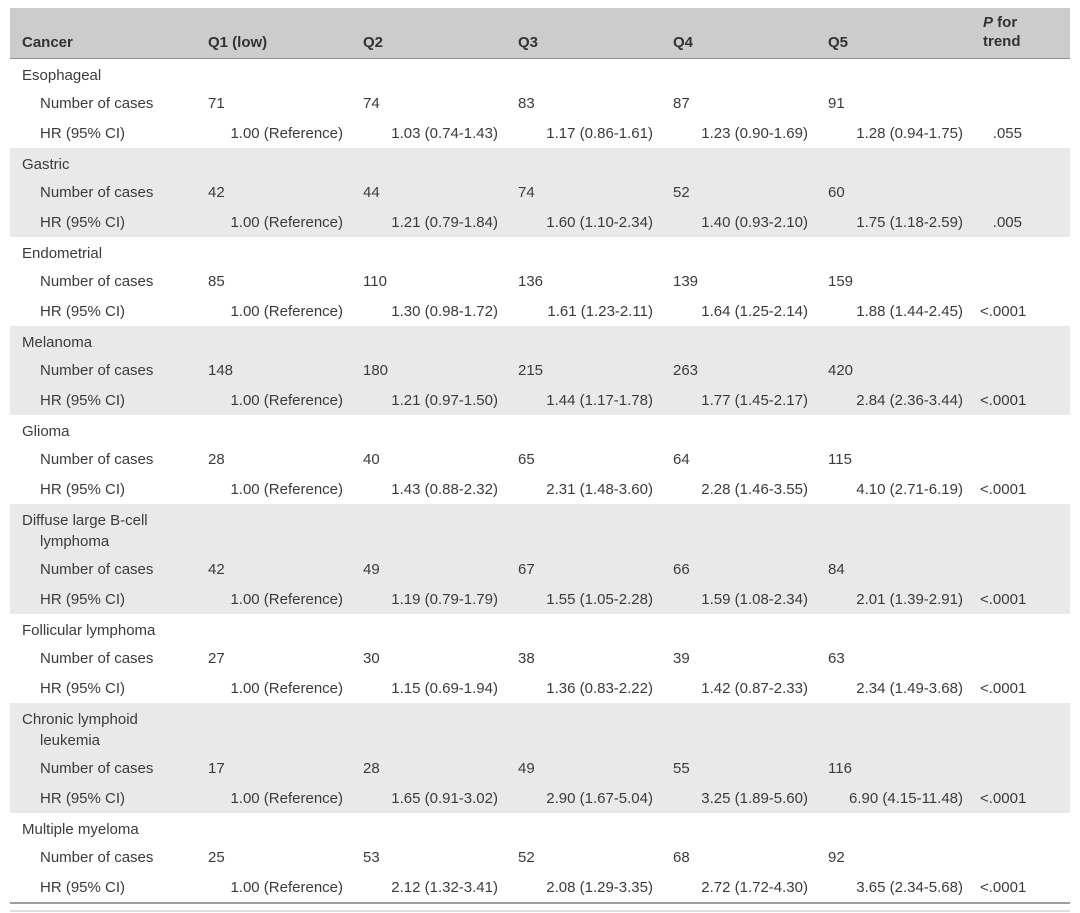 This screenshot has height=913, width=1080. I want to click on hr-q3: 1.36 (0.83-2.22), so click(599, 688).